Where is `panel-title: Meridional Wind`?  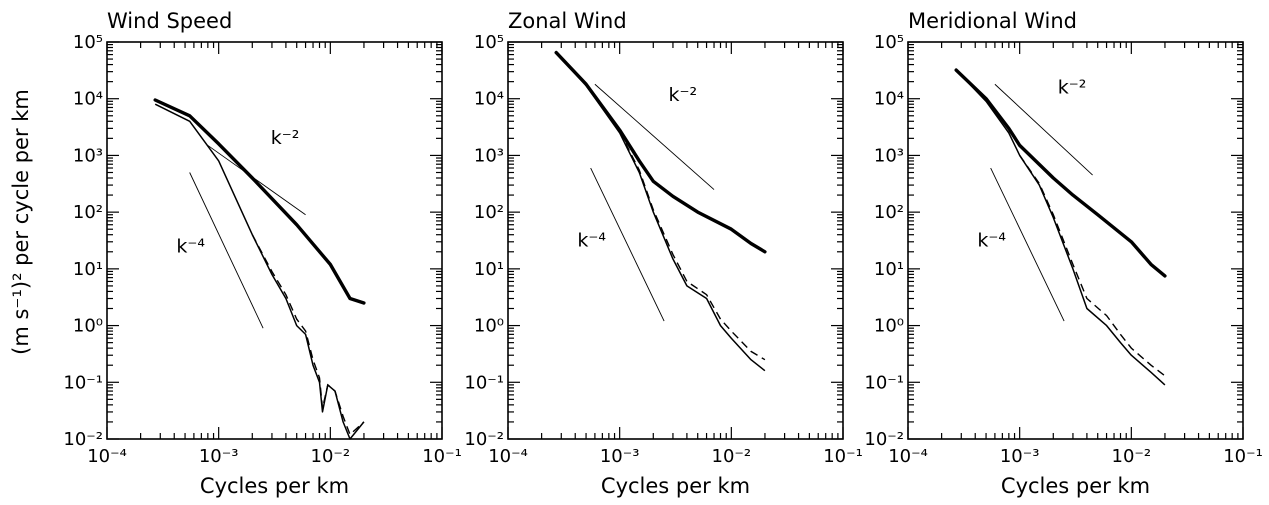 panel-title: Meridional Wind is located at coordinates (992, 21).